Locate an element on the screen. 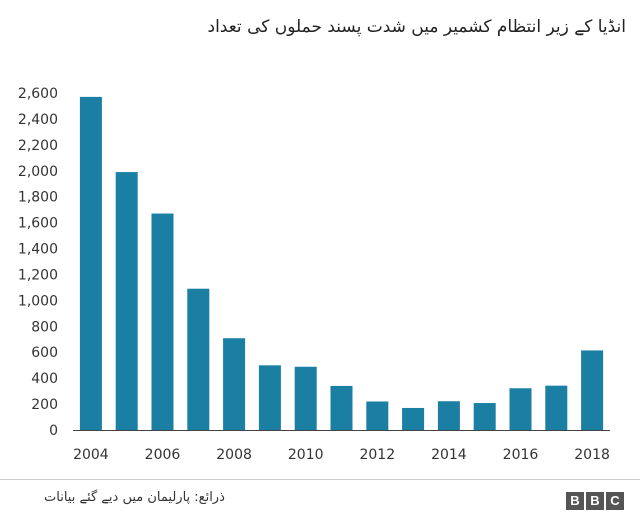  bbc-logo: B B C is located at coordinates (595, 501).